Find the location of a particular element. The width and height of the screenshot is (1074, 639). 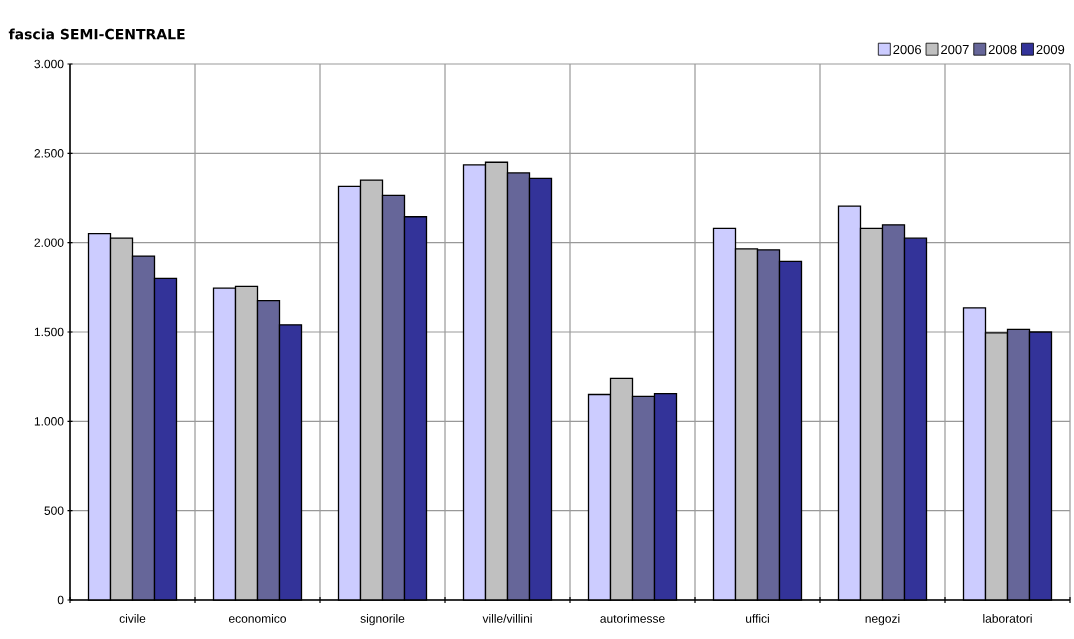

y-tick-label: 2.000 is located at coordinates (49, 242).